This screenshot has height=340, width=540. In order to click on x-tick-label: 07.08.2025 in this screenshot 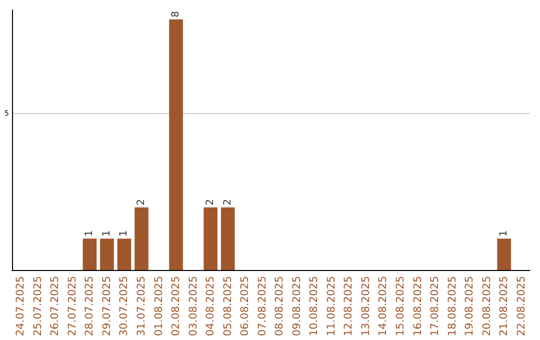, I will do `click(262, 306)`.